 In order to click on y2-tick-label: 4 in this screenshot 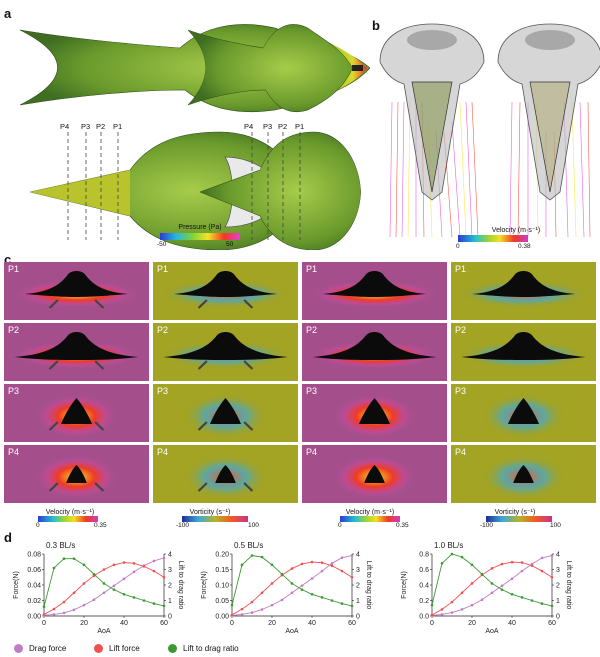, I will do `click(558, 555)`.